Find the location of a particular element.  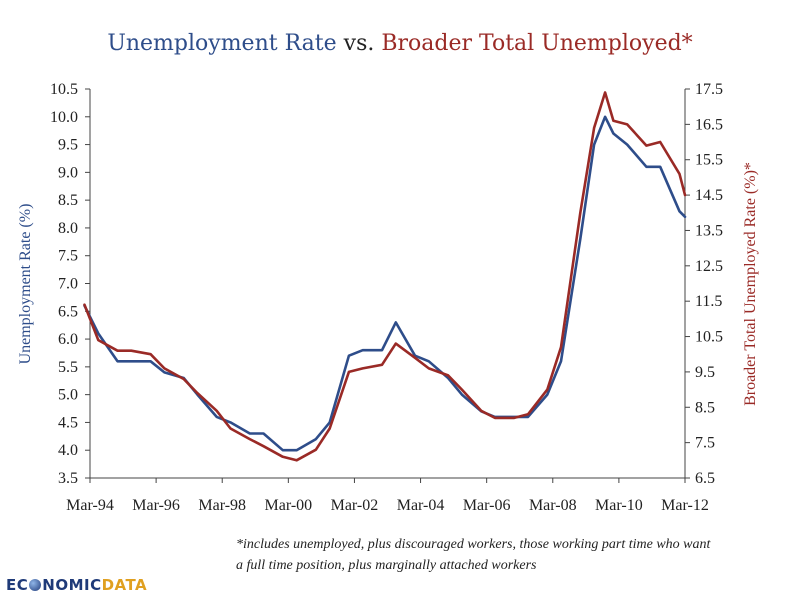

y-right-tick-label: 8.5 is located at coordinates (705, 407).